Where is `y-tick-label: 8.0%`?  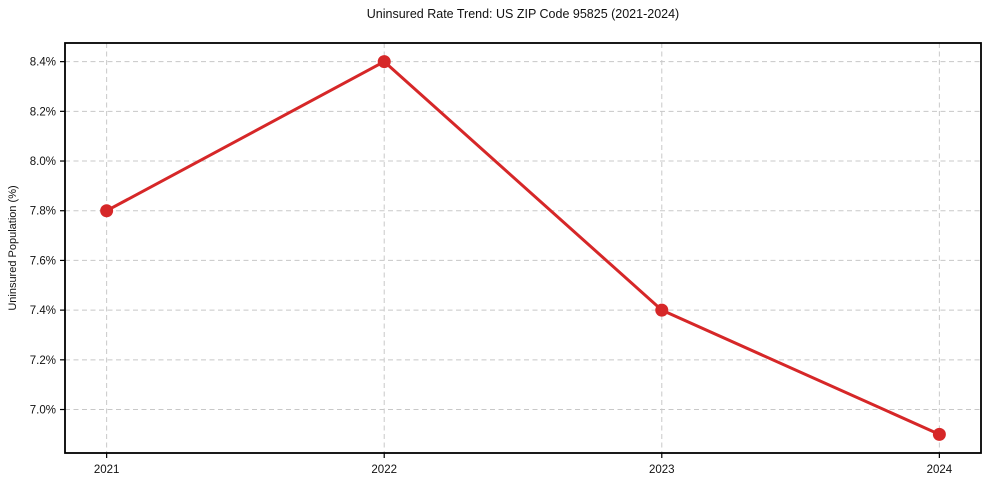
y-tick-label: 8.0% is located at coordinates (43, 162).